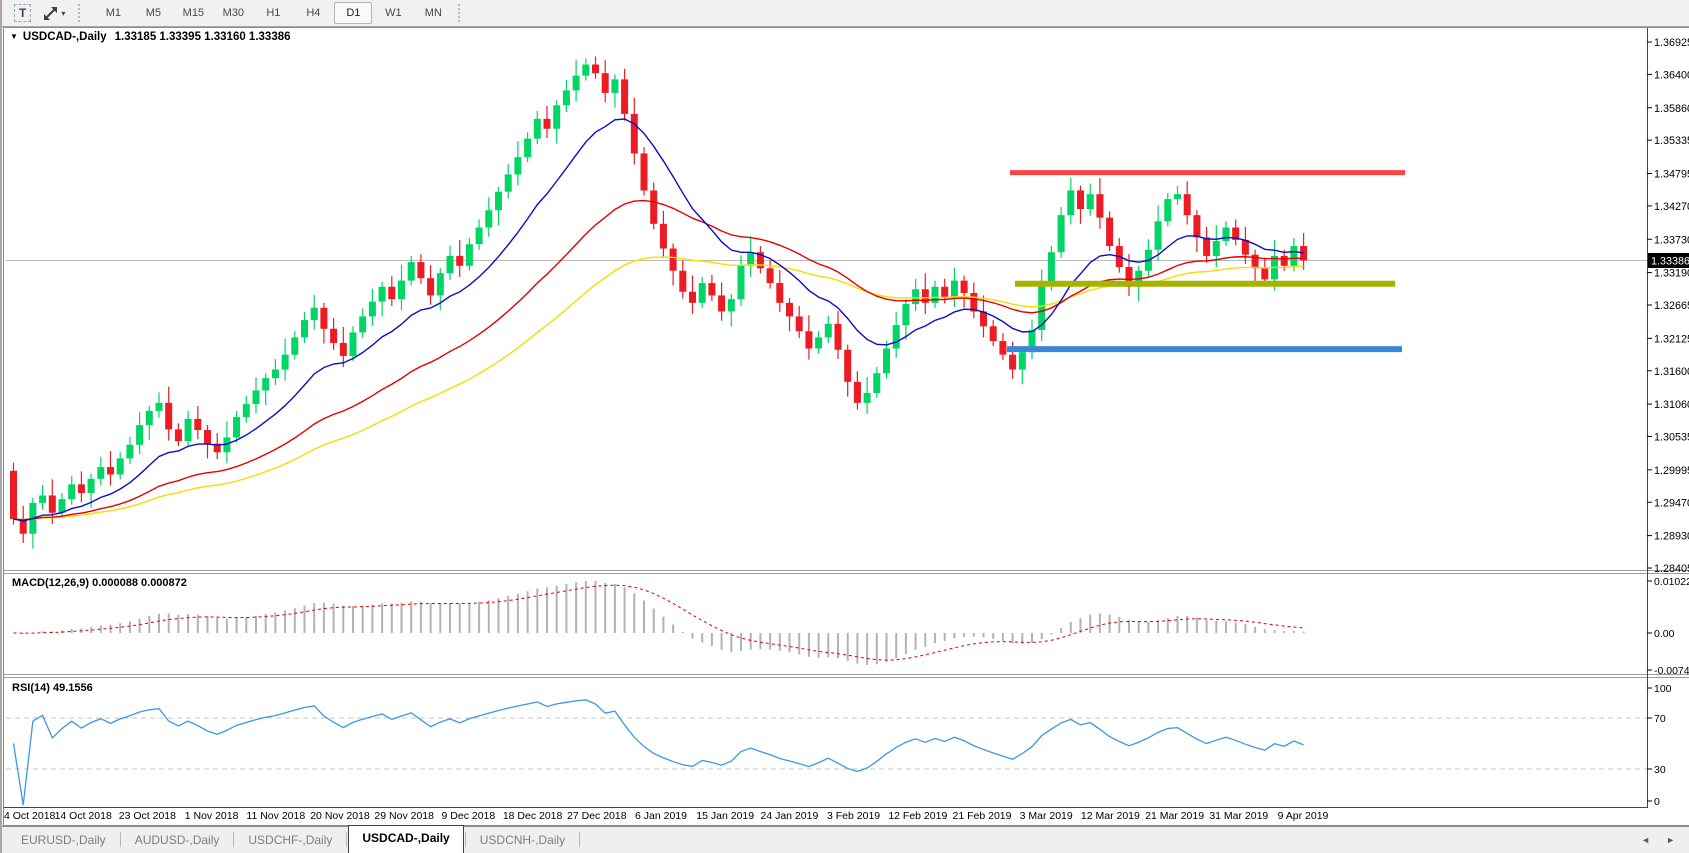  I want to click on macd-signal-line, so click(658, 622).